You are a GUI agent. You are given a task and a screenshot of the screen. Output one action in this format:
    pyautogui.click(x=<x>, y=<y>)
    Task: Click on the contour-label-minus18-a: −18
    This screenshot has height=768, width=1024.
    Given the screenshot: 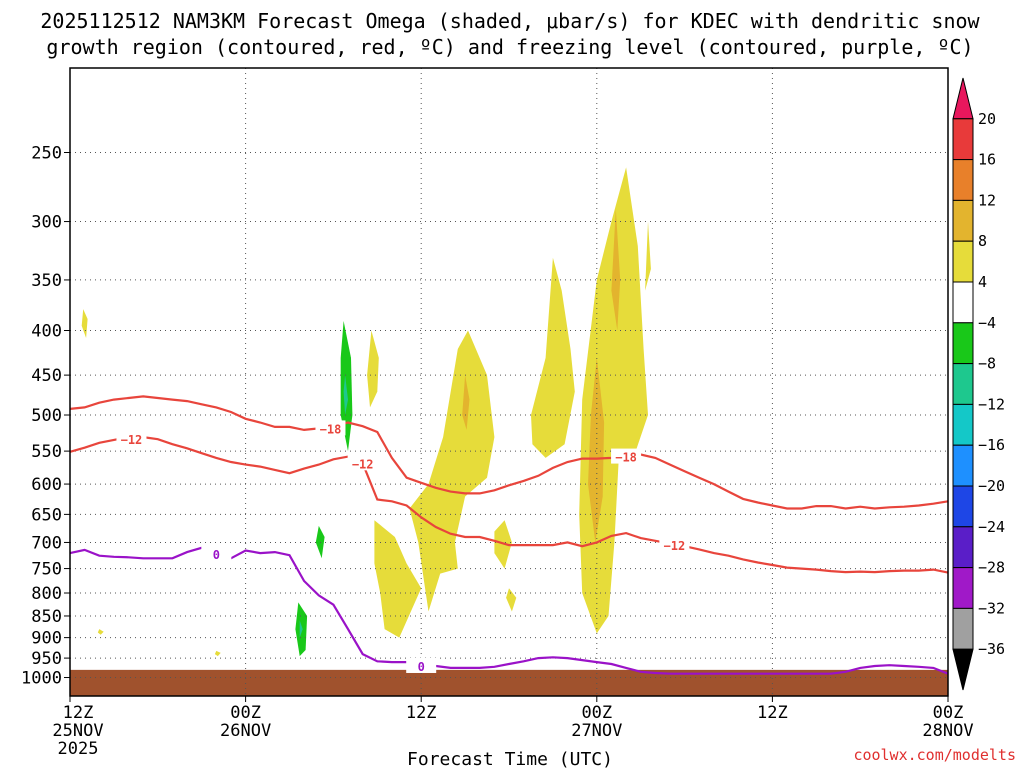 What is the action you would take?
    pyautogui.click(x=331, y=429)
    